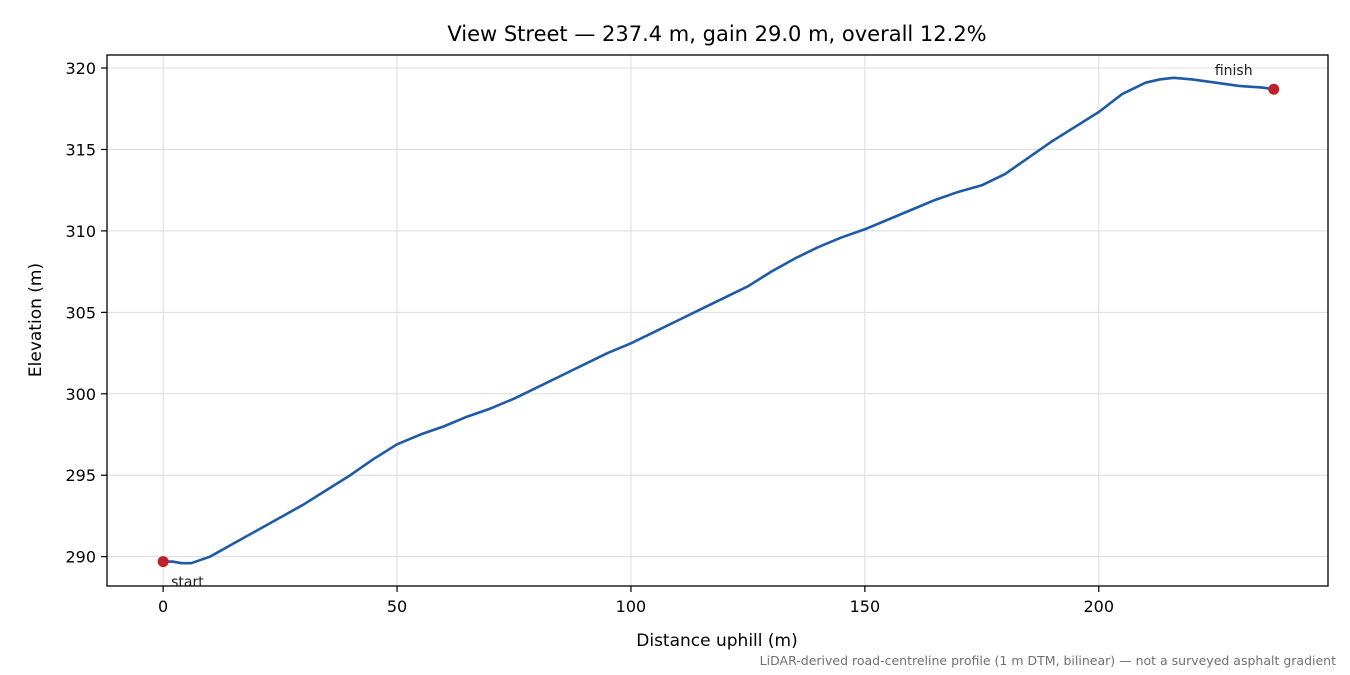  Describe the element at coordinates (865, 606) in the screenshot. I see `x-tick-label: 150` at that location.